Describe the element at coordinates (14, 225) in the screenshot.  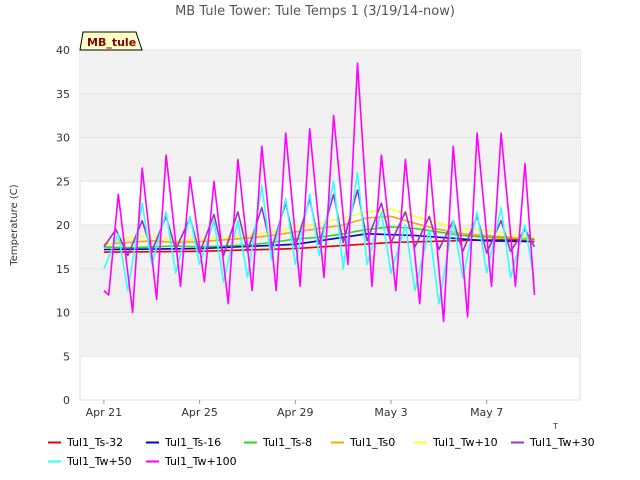
I see `y-axis-label: Temperature (C)` at that location.